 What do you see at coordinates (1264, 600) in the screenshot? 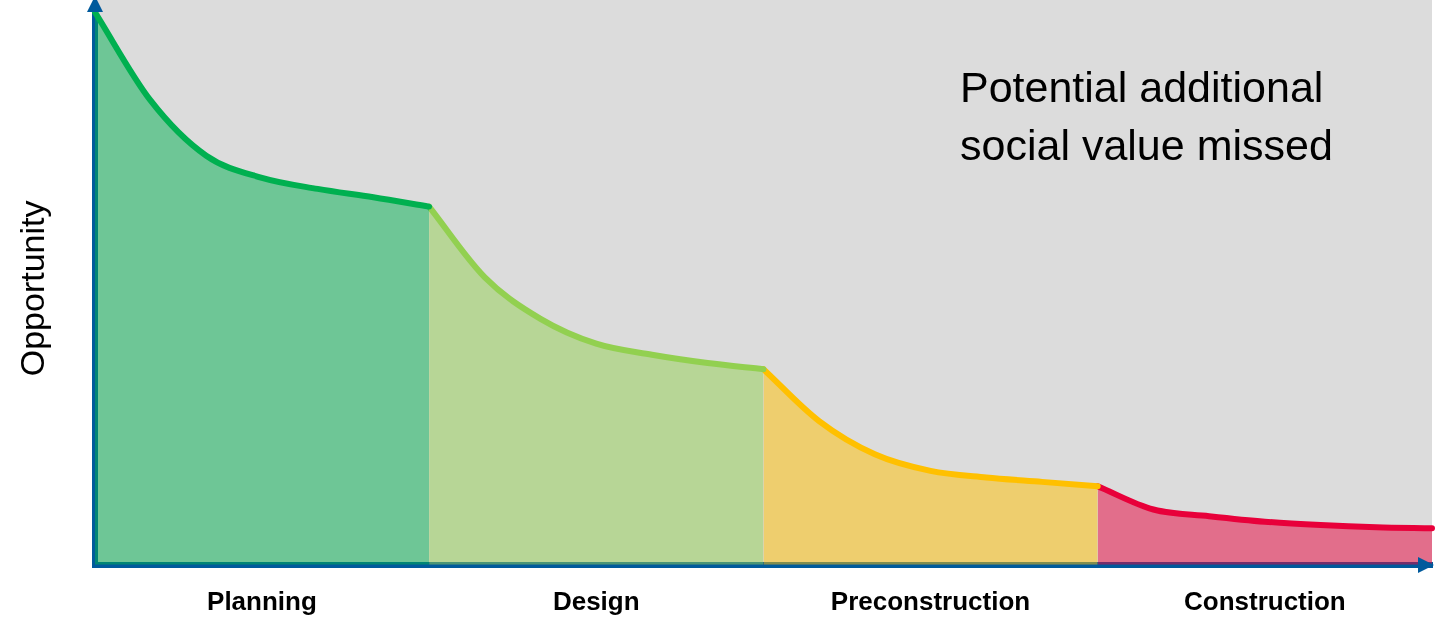
I see `x-tick-label: Construction` at bounding box center [1264, 600].